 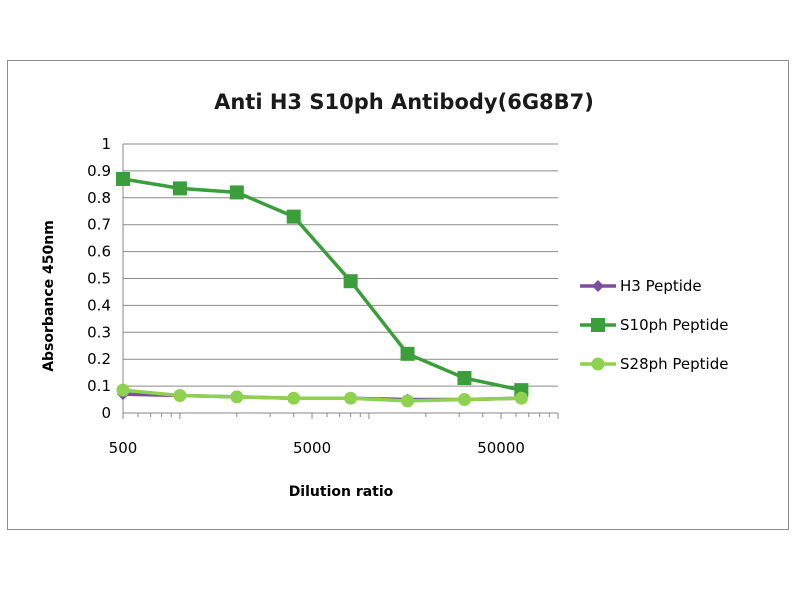 What do you see at coordinates (341, 492) in the screenshot?
I see `x-axis-label: Dilution ratio` at bounding box center [341, 492].